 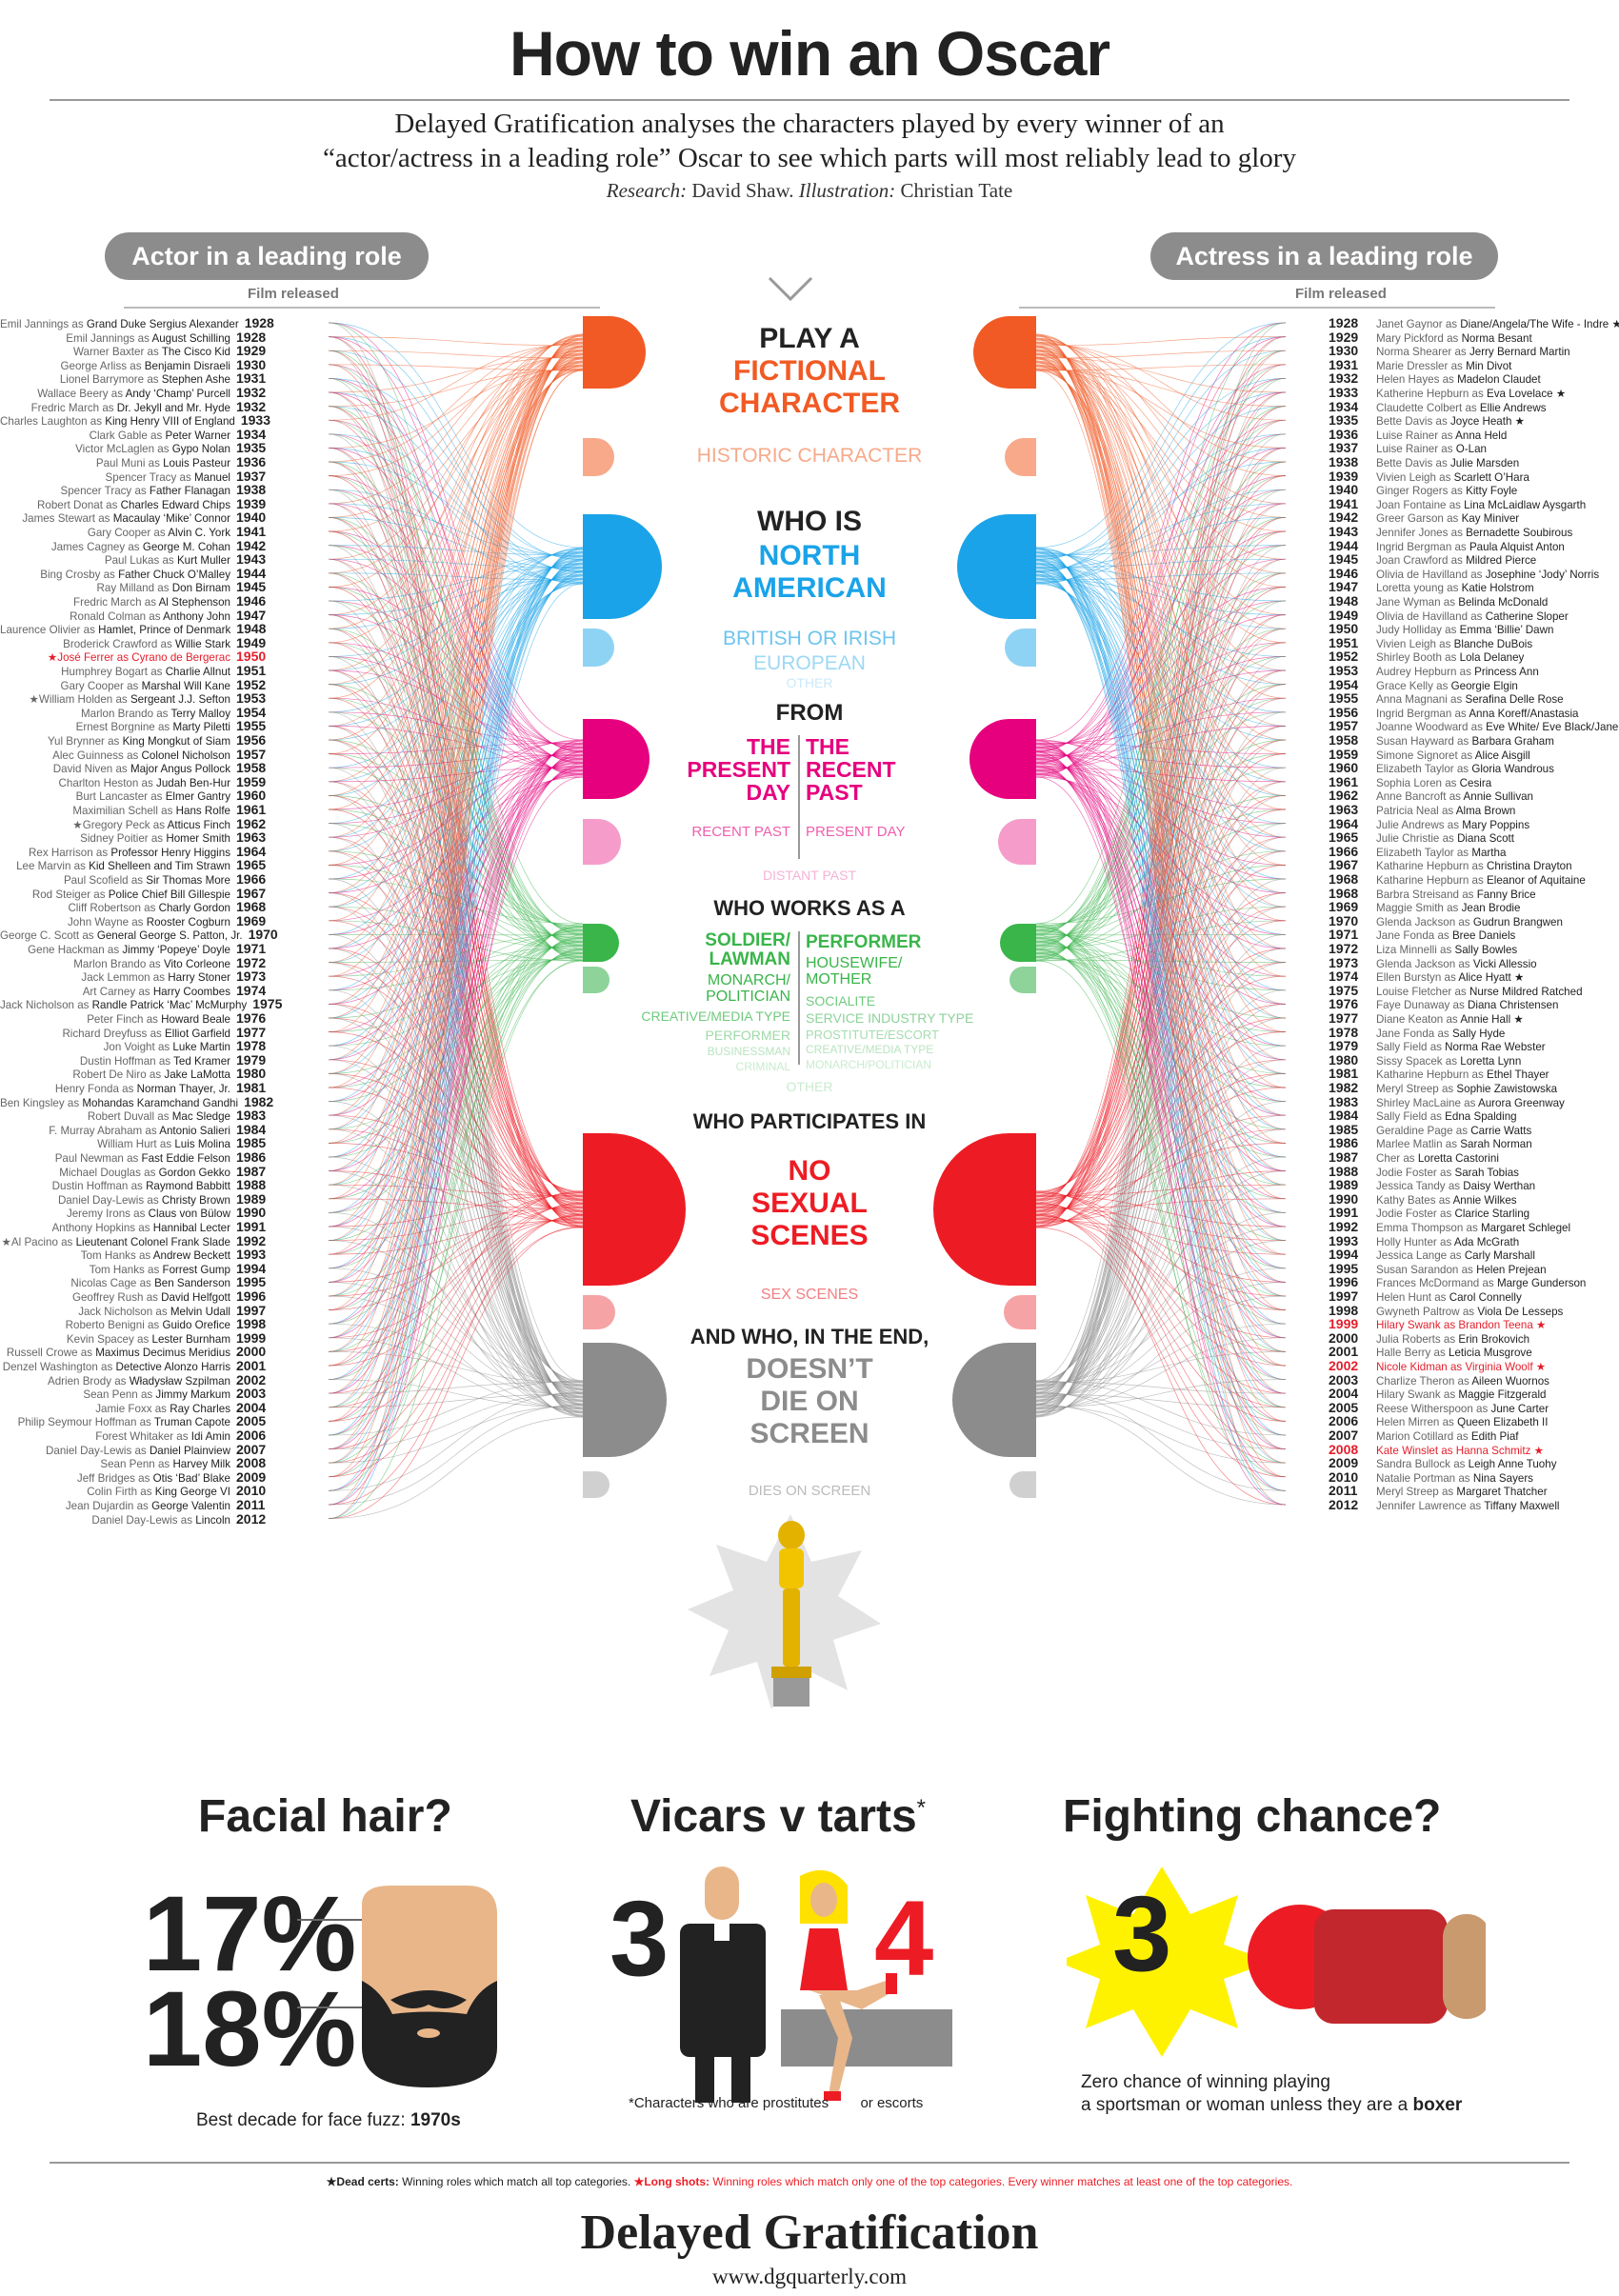 What do you see at coordinates (252, 893) in the screenshot?
I see `film-year: 1967` at bounding box center [252, 893].